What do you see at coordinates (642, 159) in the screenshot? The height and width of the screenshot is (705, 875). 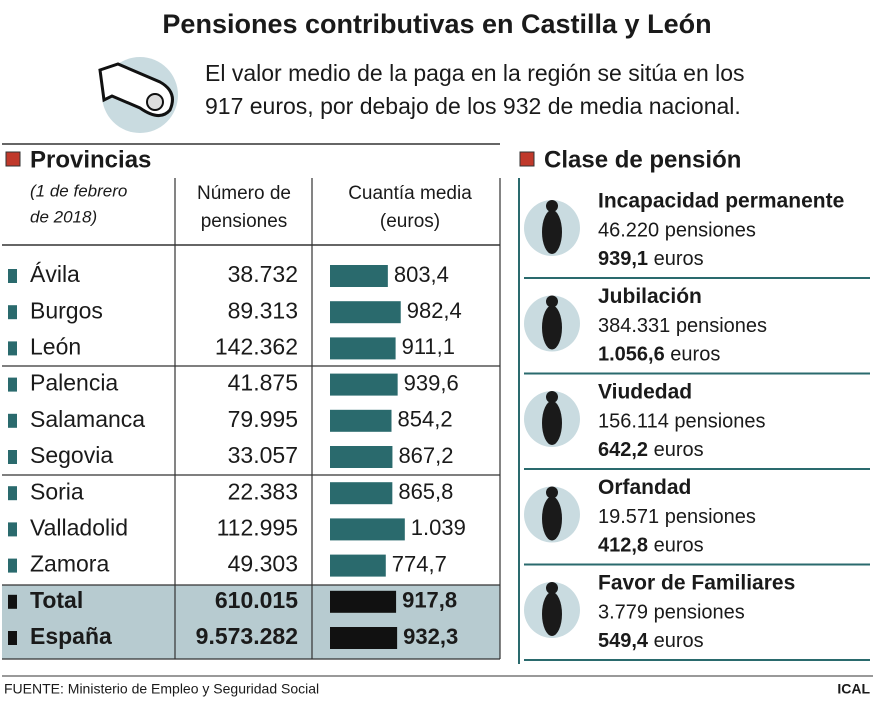 I see `section-heading: Clase de pensión` at bounding box center [642, 159].